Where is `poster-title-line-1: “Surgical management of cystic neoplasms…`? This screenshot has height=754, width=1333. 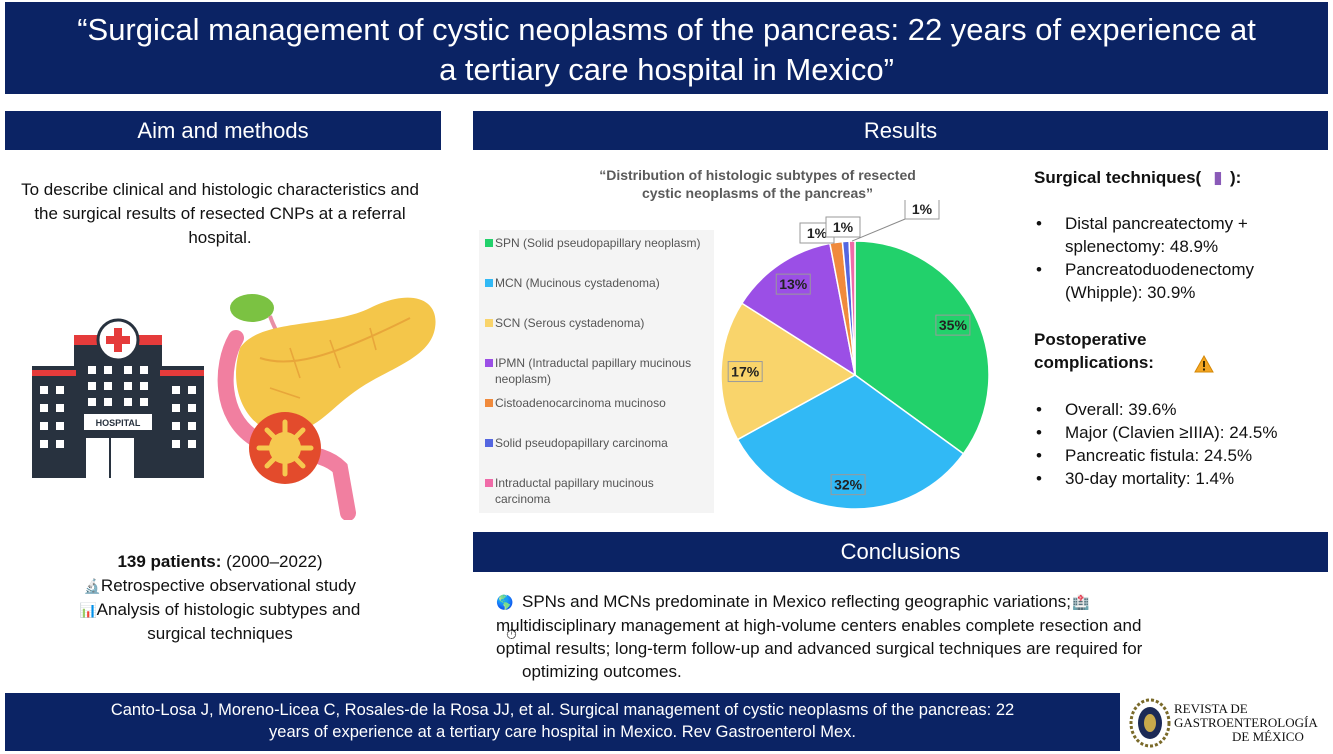
poster-title-line-1: “Surgical management of cystic neoplasms… is located at coordinates (666, 29).